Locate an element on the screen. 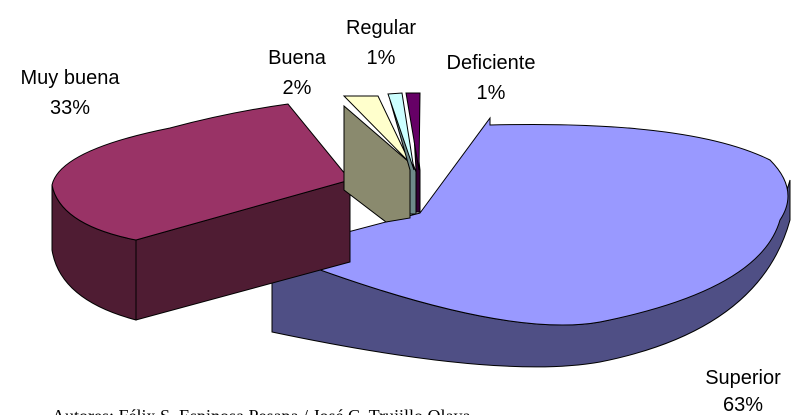 The height and width of the screenshot is (415, 792). slice-buena-top is located at coordinates (376, 129).